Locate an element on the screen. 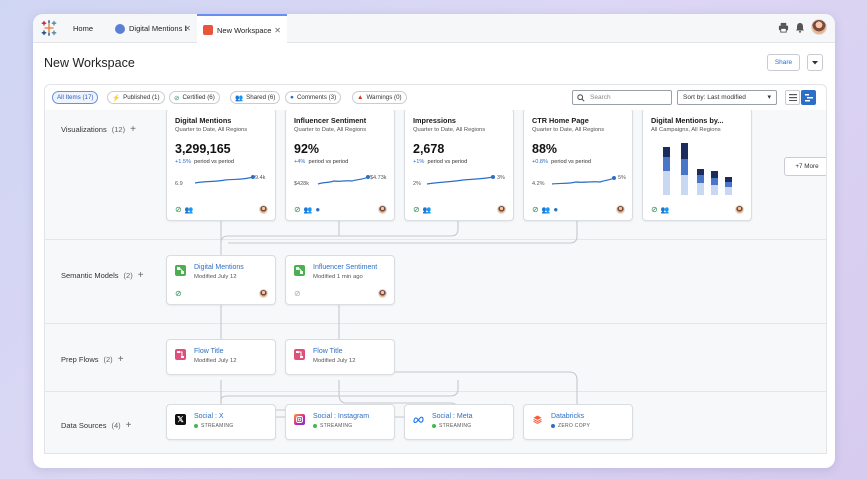 Image resolution: width=867 pixels, height=479 pixels. viz-title: Influencer Sentiment is located at coordinates (330, 120).